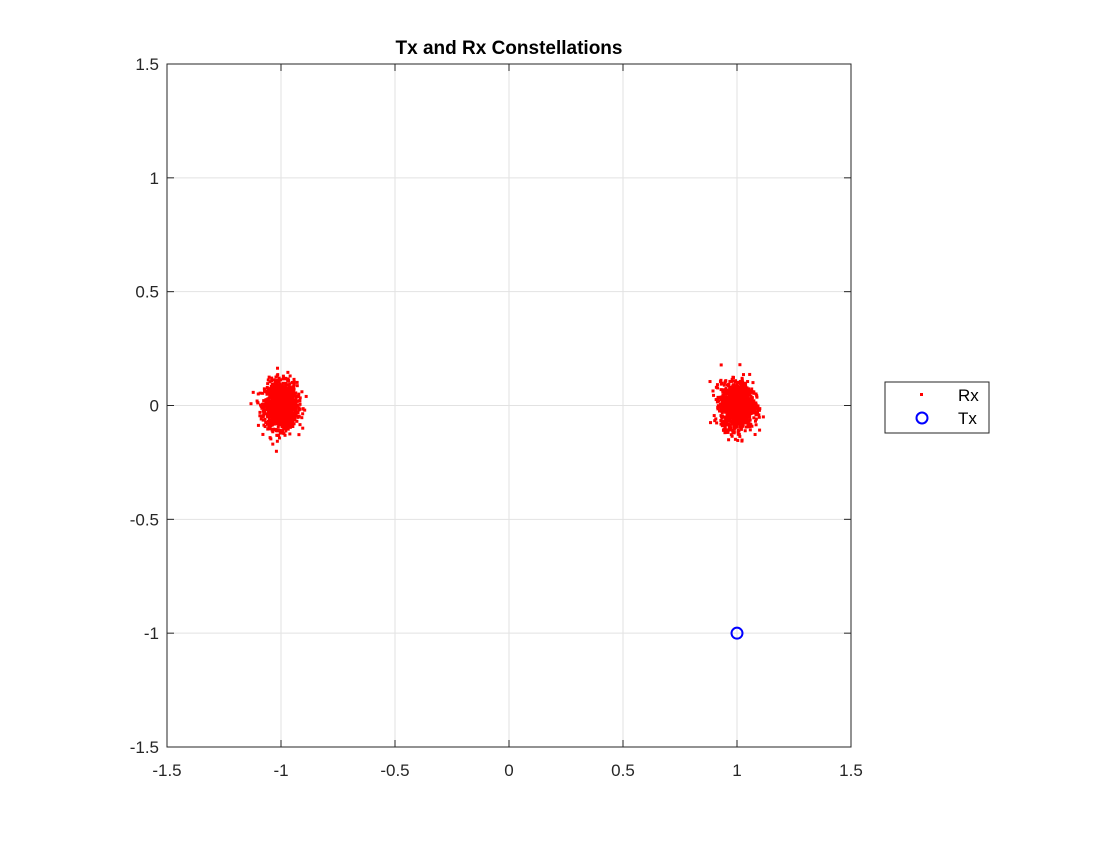 The width and height of the screenshot is (1120, 845). I want to click on rx-cluster, so click(736, 403).